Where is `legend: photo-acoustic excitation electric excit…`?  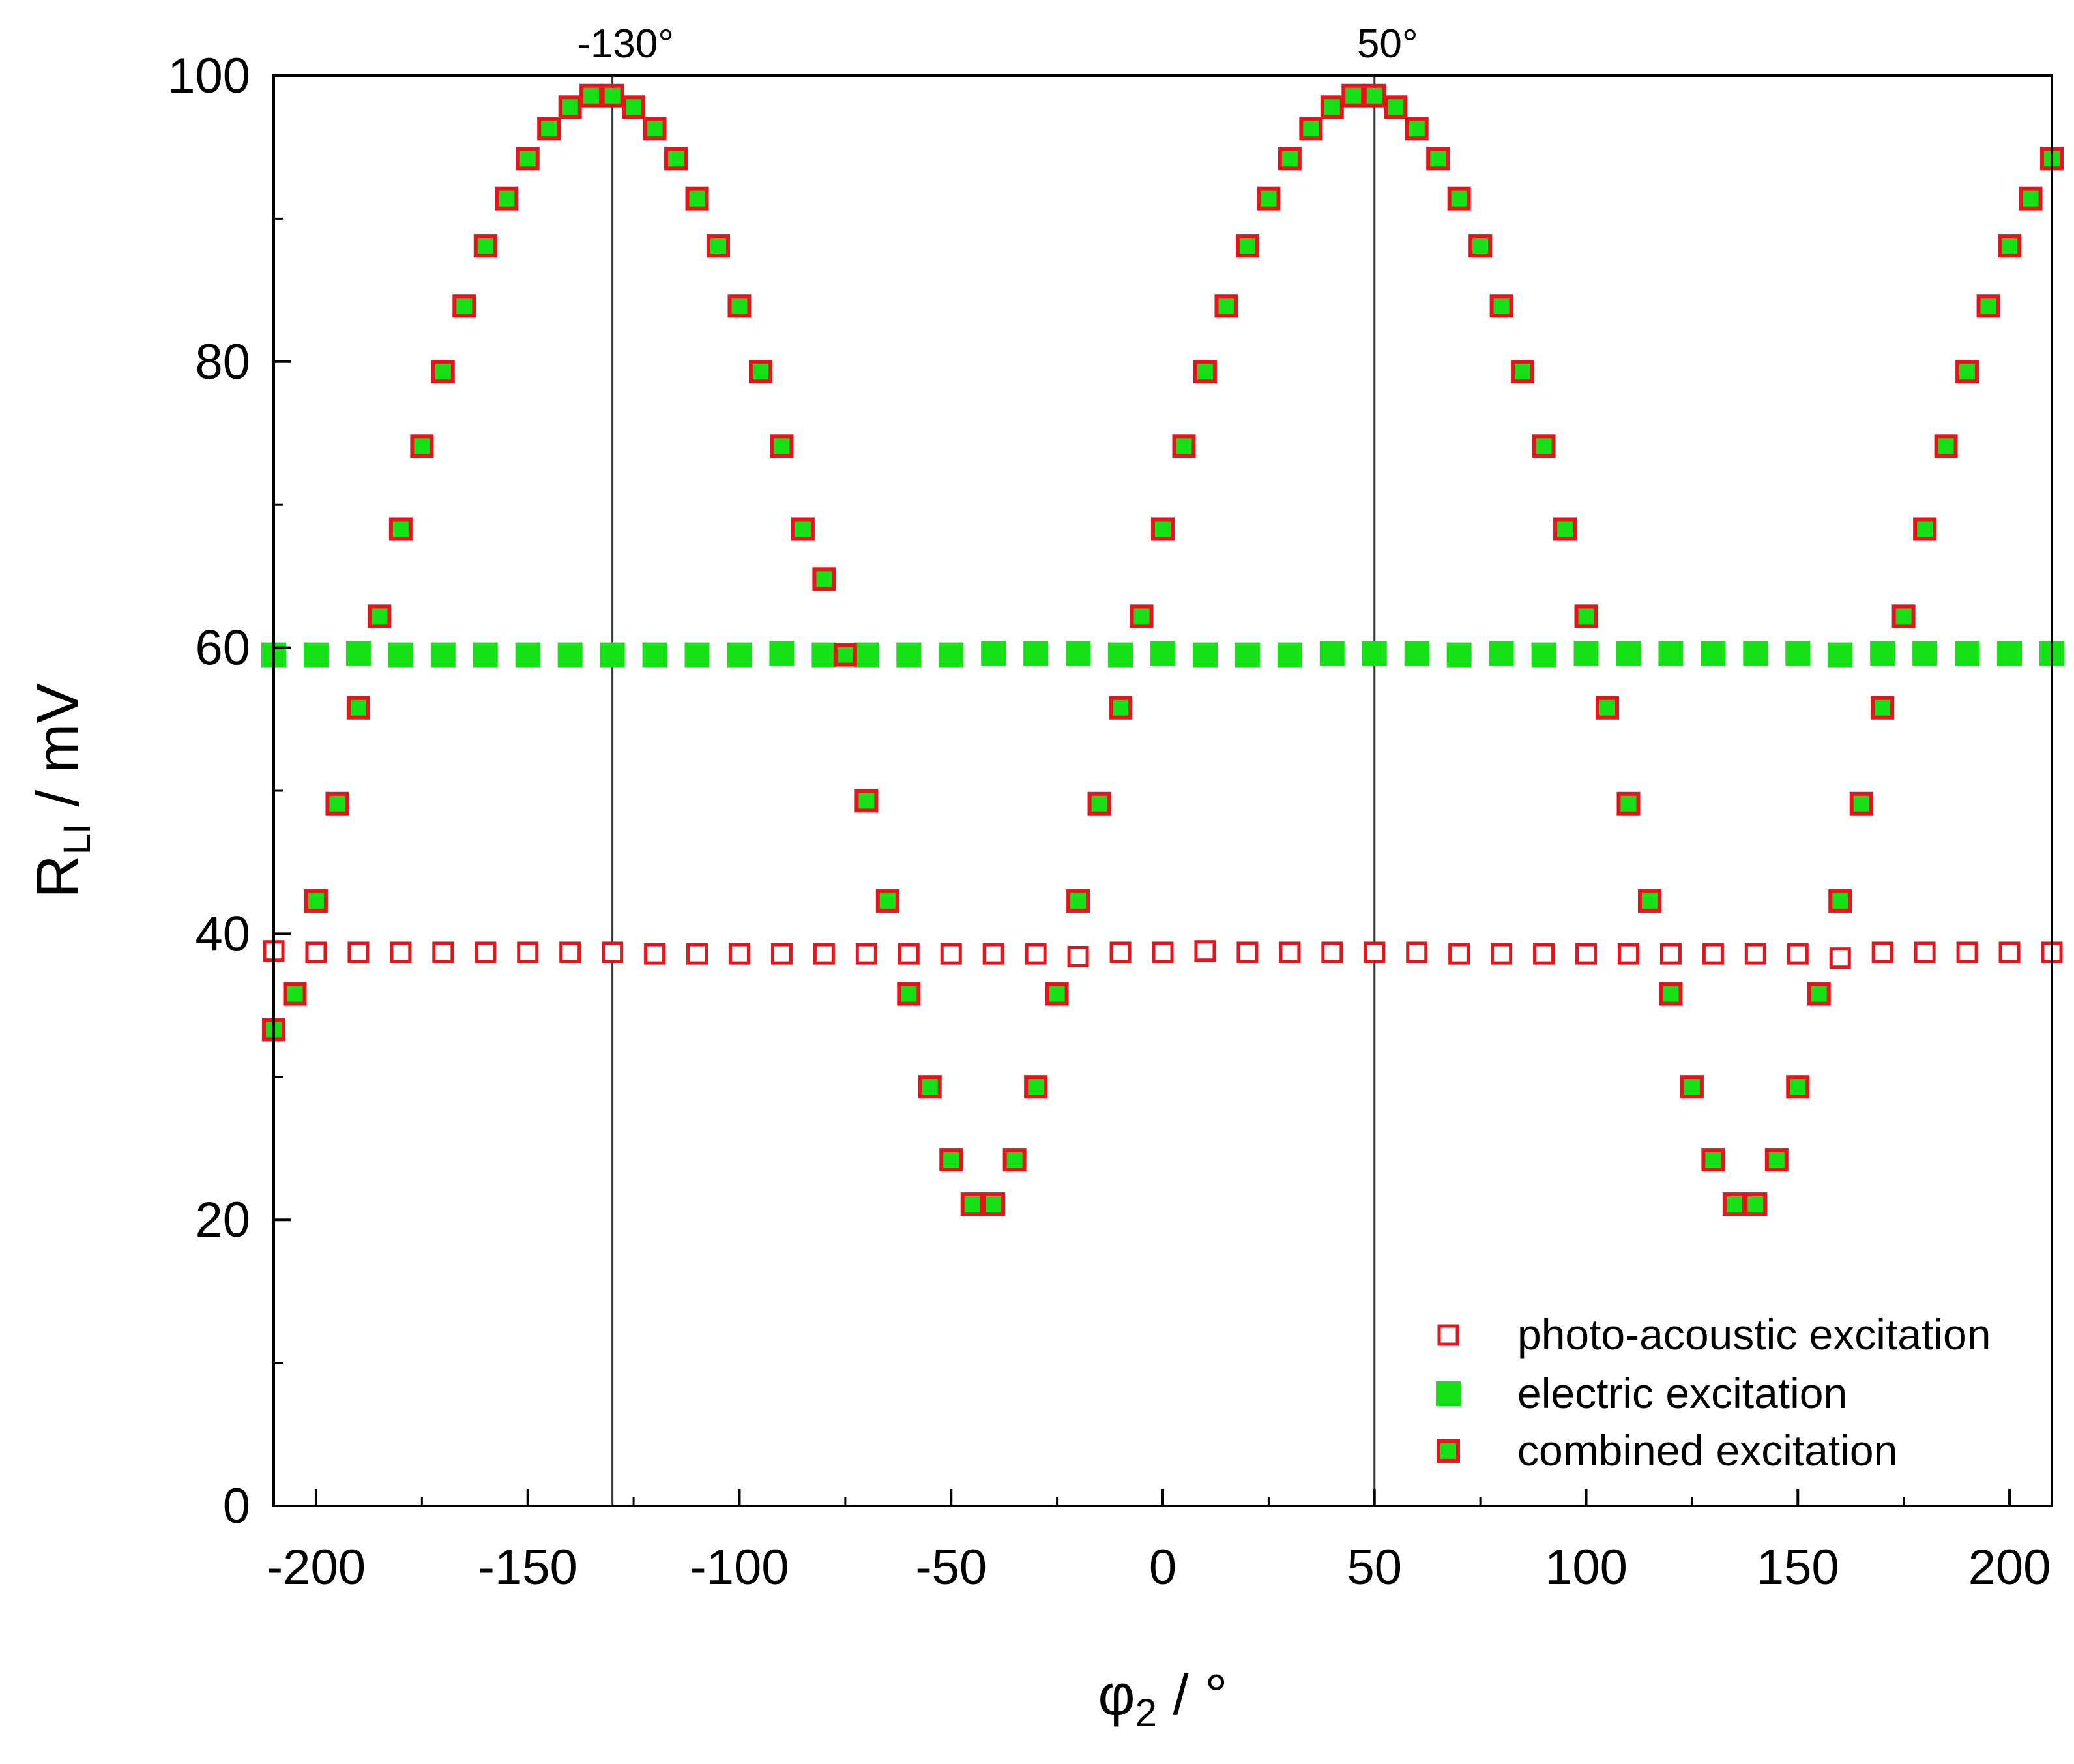
legend: photo-acoustic excitation electric excit… is located at coordinates (1713, 1392).